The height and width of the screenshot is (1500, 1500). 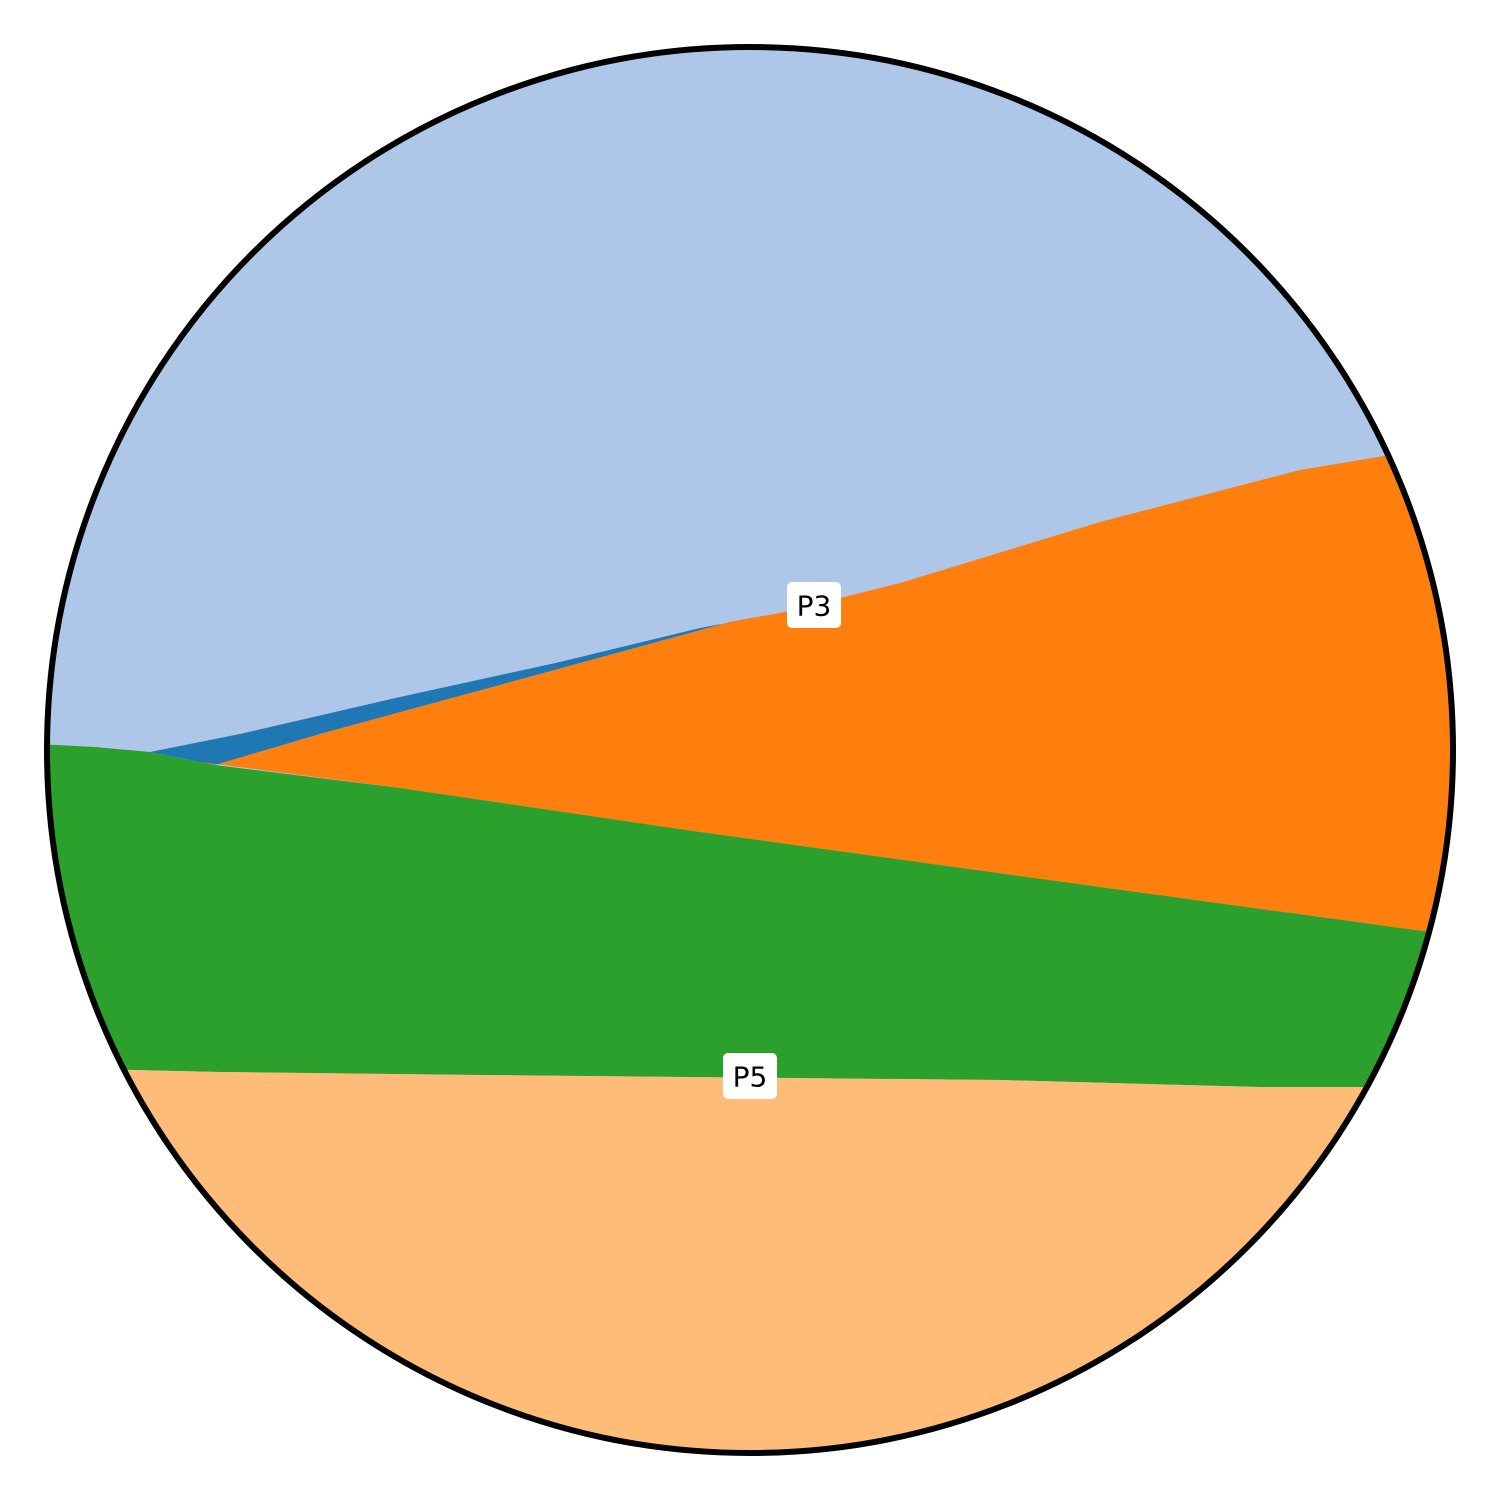 I want to click on label-p5: P5, so click(x=750, y=1076).